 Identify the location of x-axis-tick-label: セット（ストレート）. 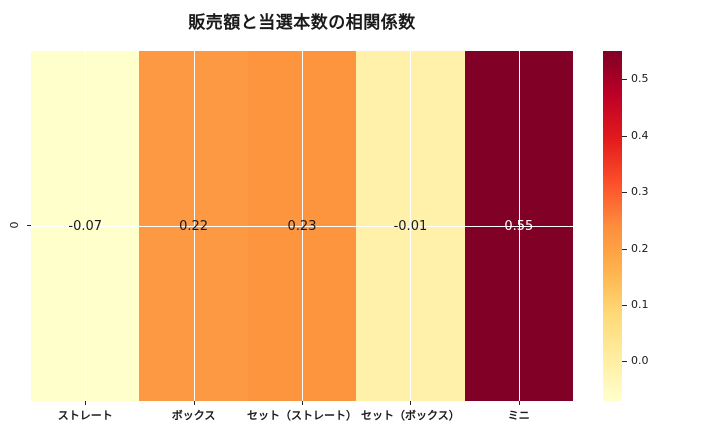
(302, 415).